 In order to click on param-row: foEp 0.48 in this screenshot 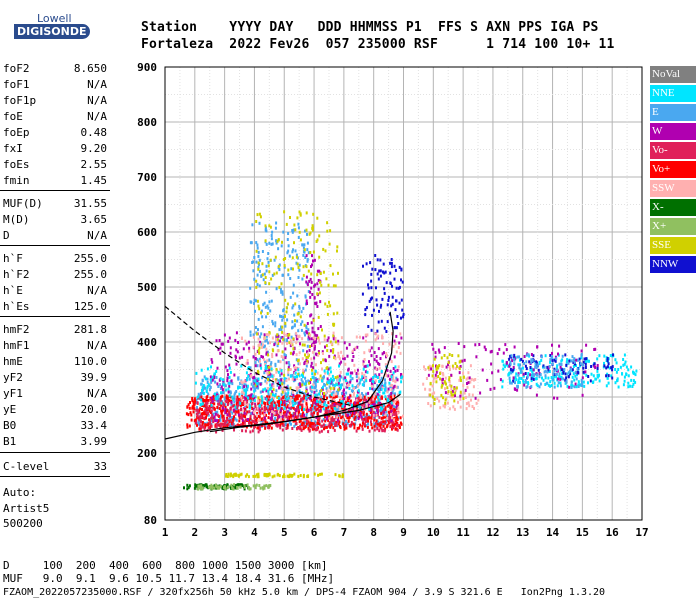, I will do `click(57, 132)`.